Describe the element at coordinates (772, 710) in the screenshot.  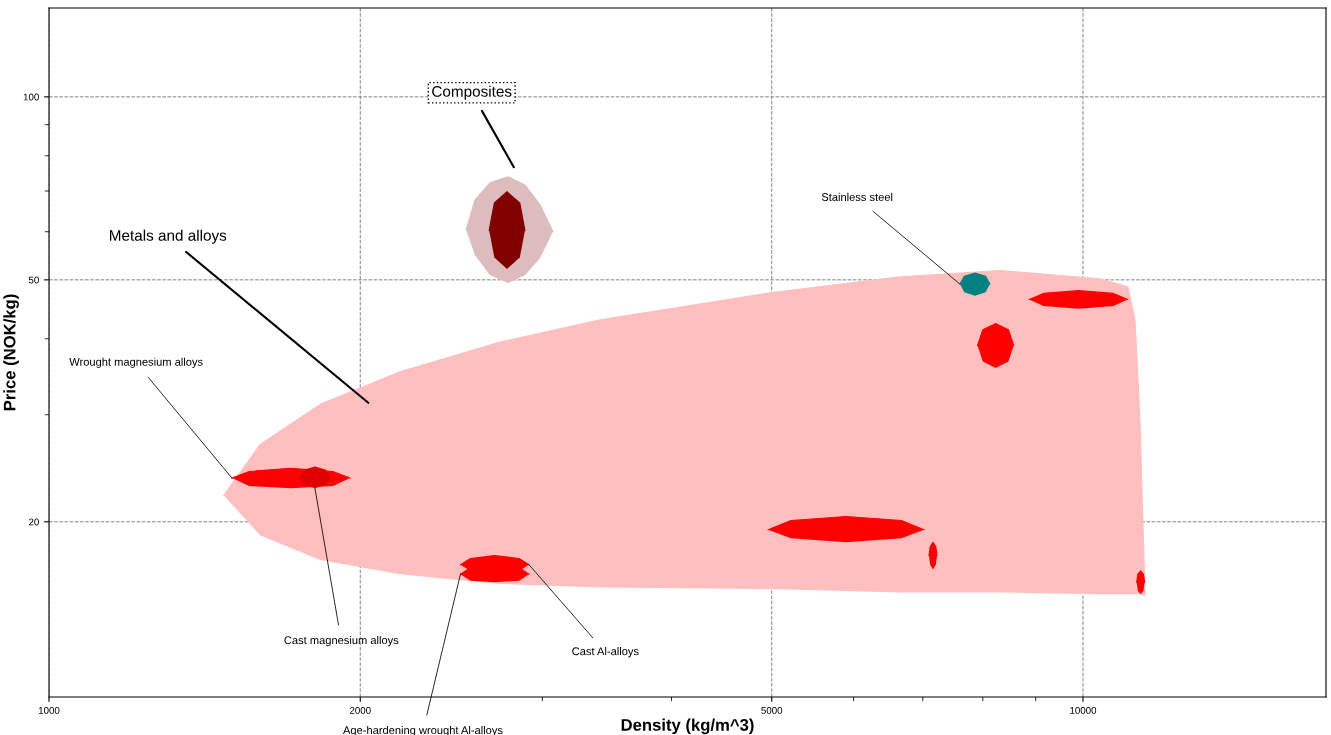
I see `x-tick-label: 5000` at that location.